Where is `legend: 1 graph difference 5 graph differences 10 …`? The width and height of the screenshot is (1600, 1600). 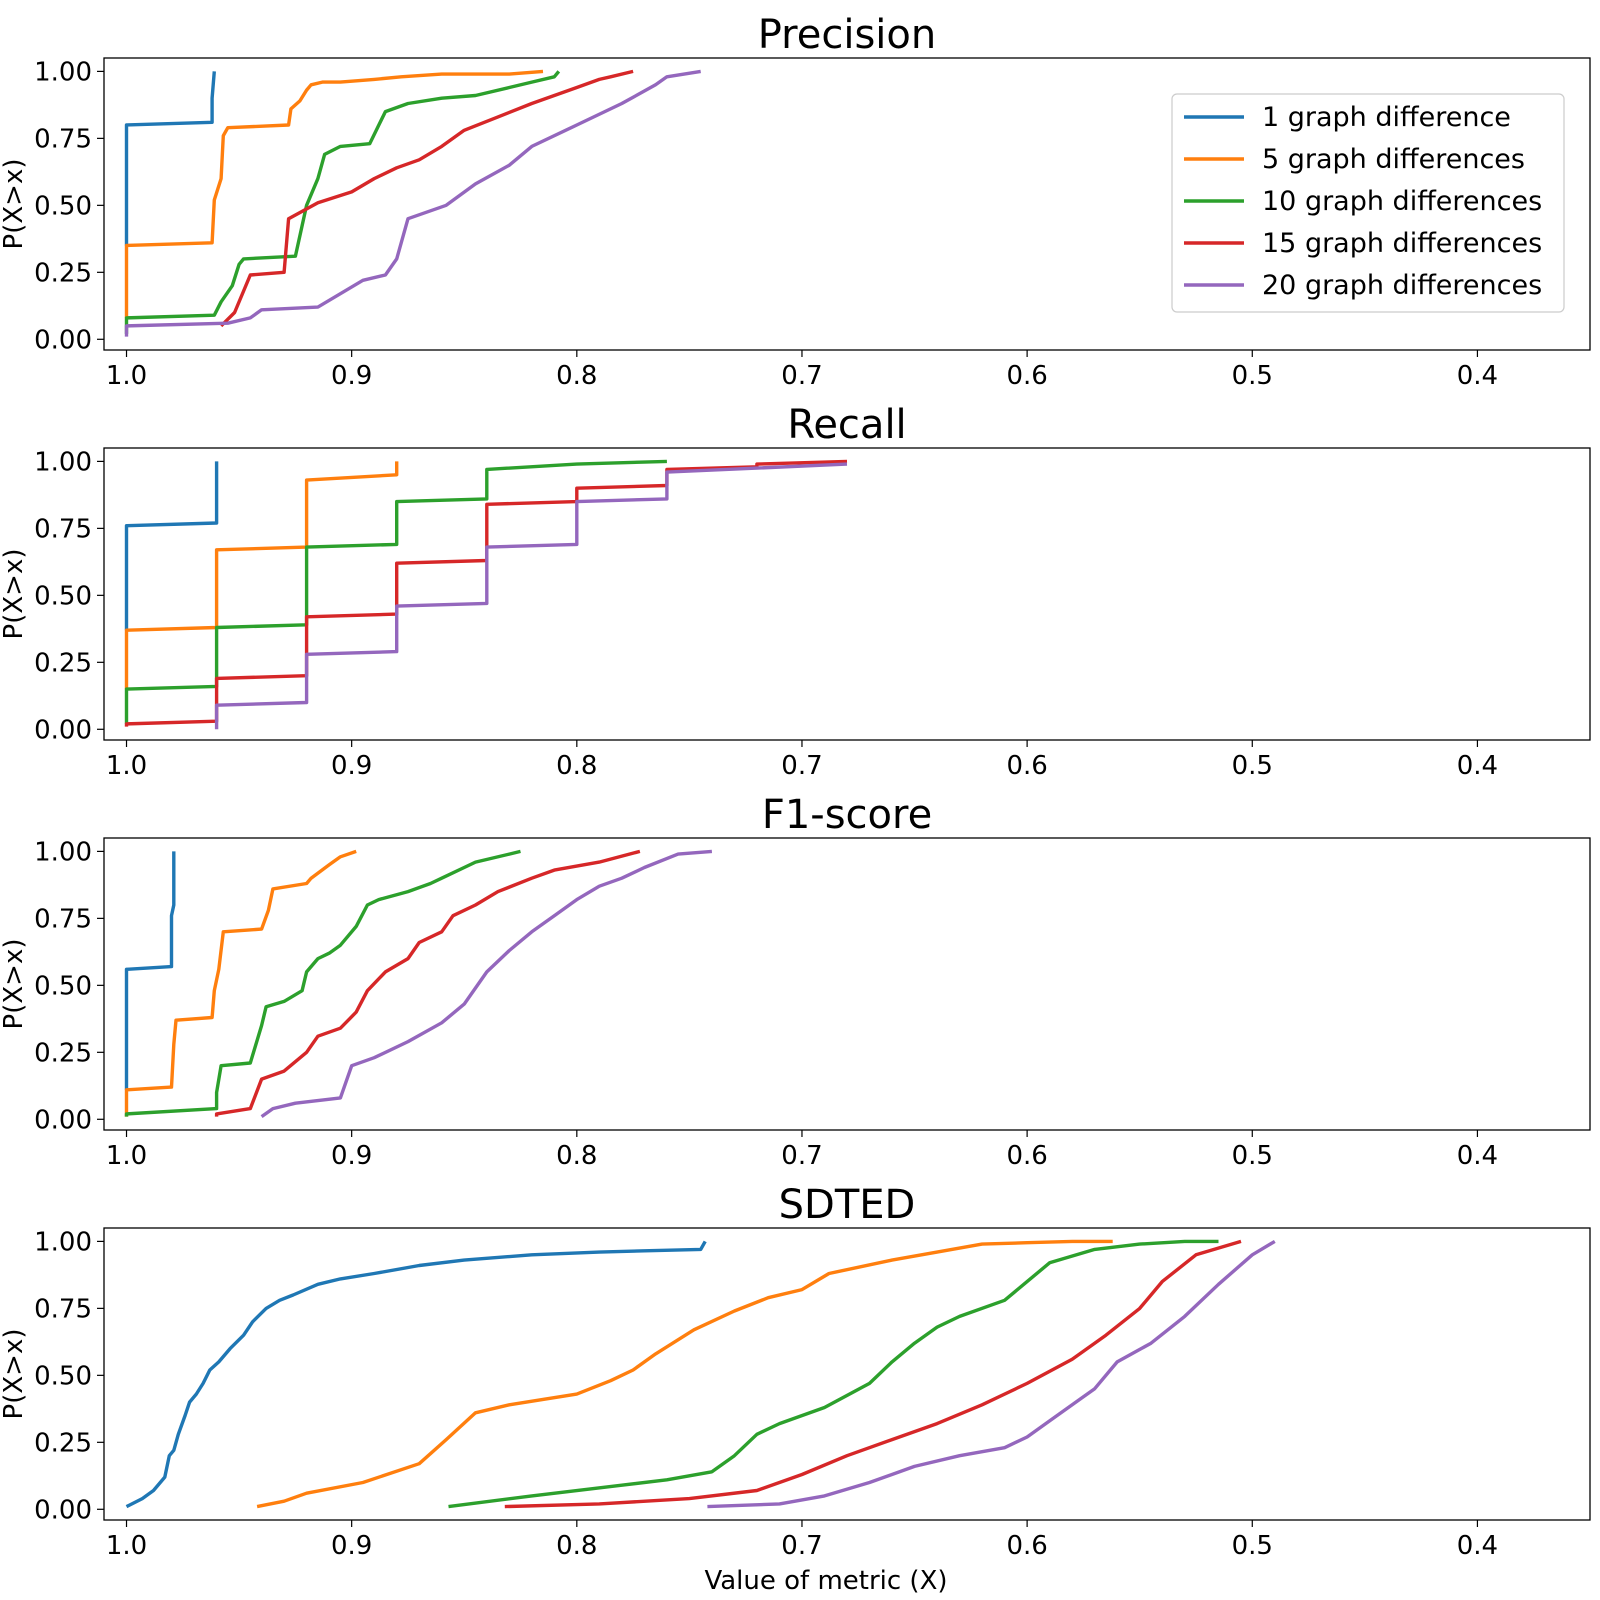 legend: 1 graph difference 5 graph differences 10 … is located at coordinates (1368, 203).